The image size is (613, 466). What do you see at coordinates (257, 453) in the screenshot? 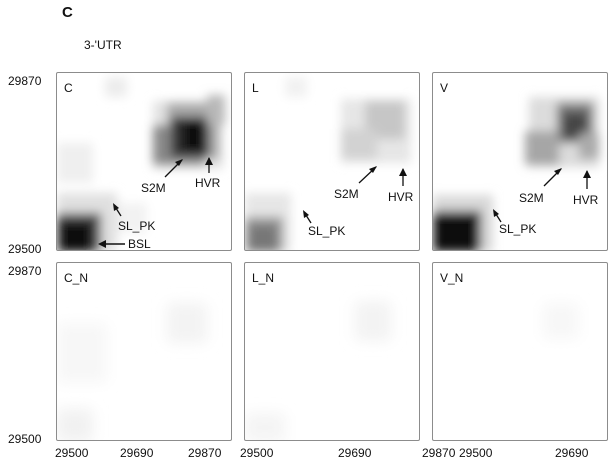
I see `x-tick-col2-start: 29500` at bounding box center [257, 453].